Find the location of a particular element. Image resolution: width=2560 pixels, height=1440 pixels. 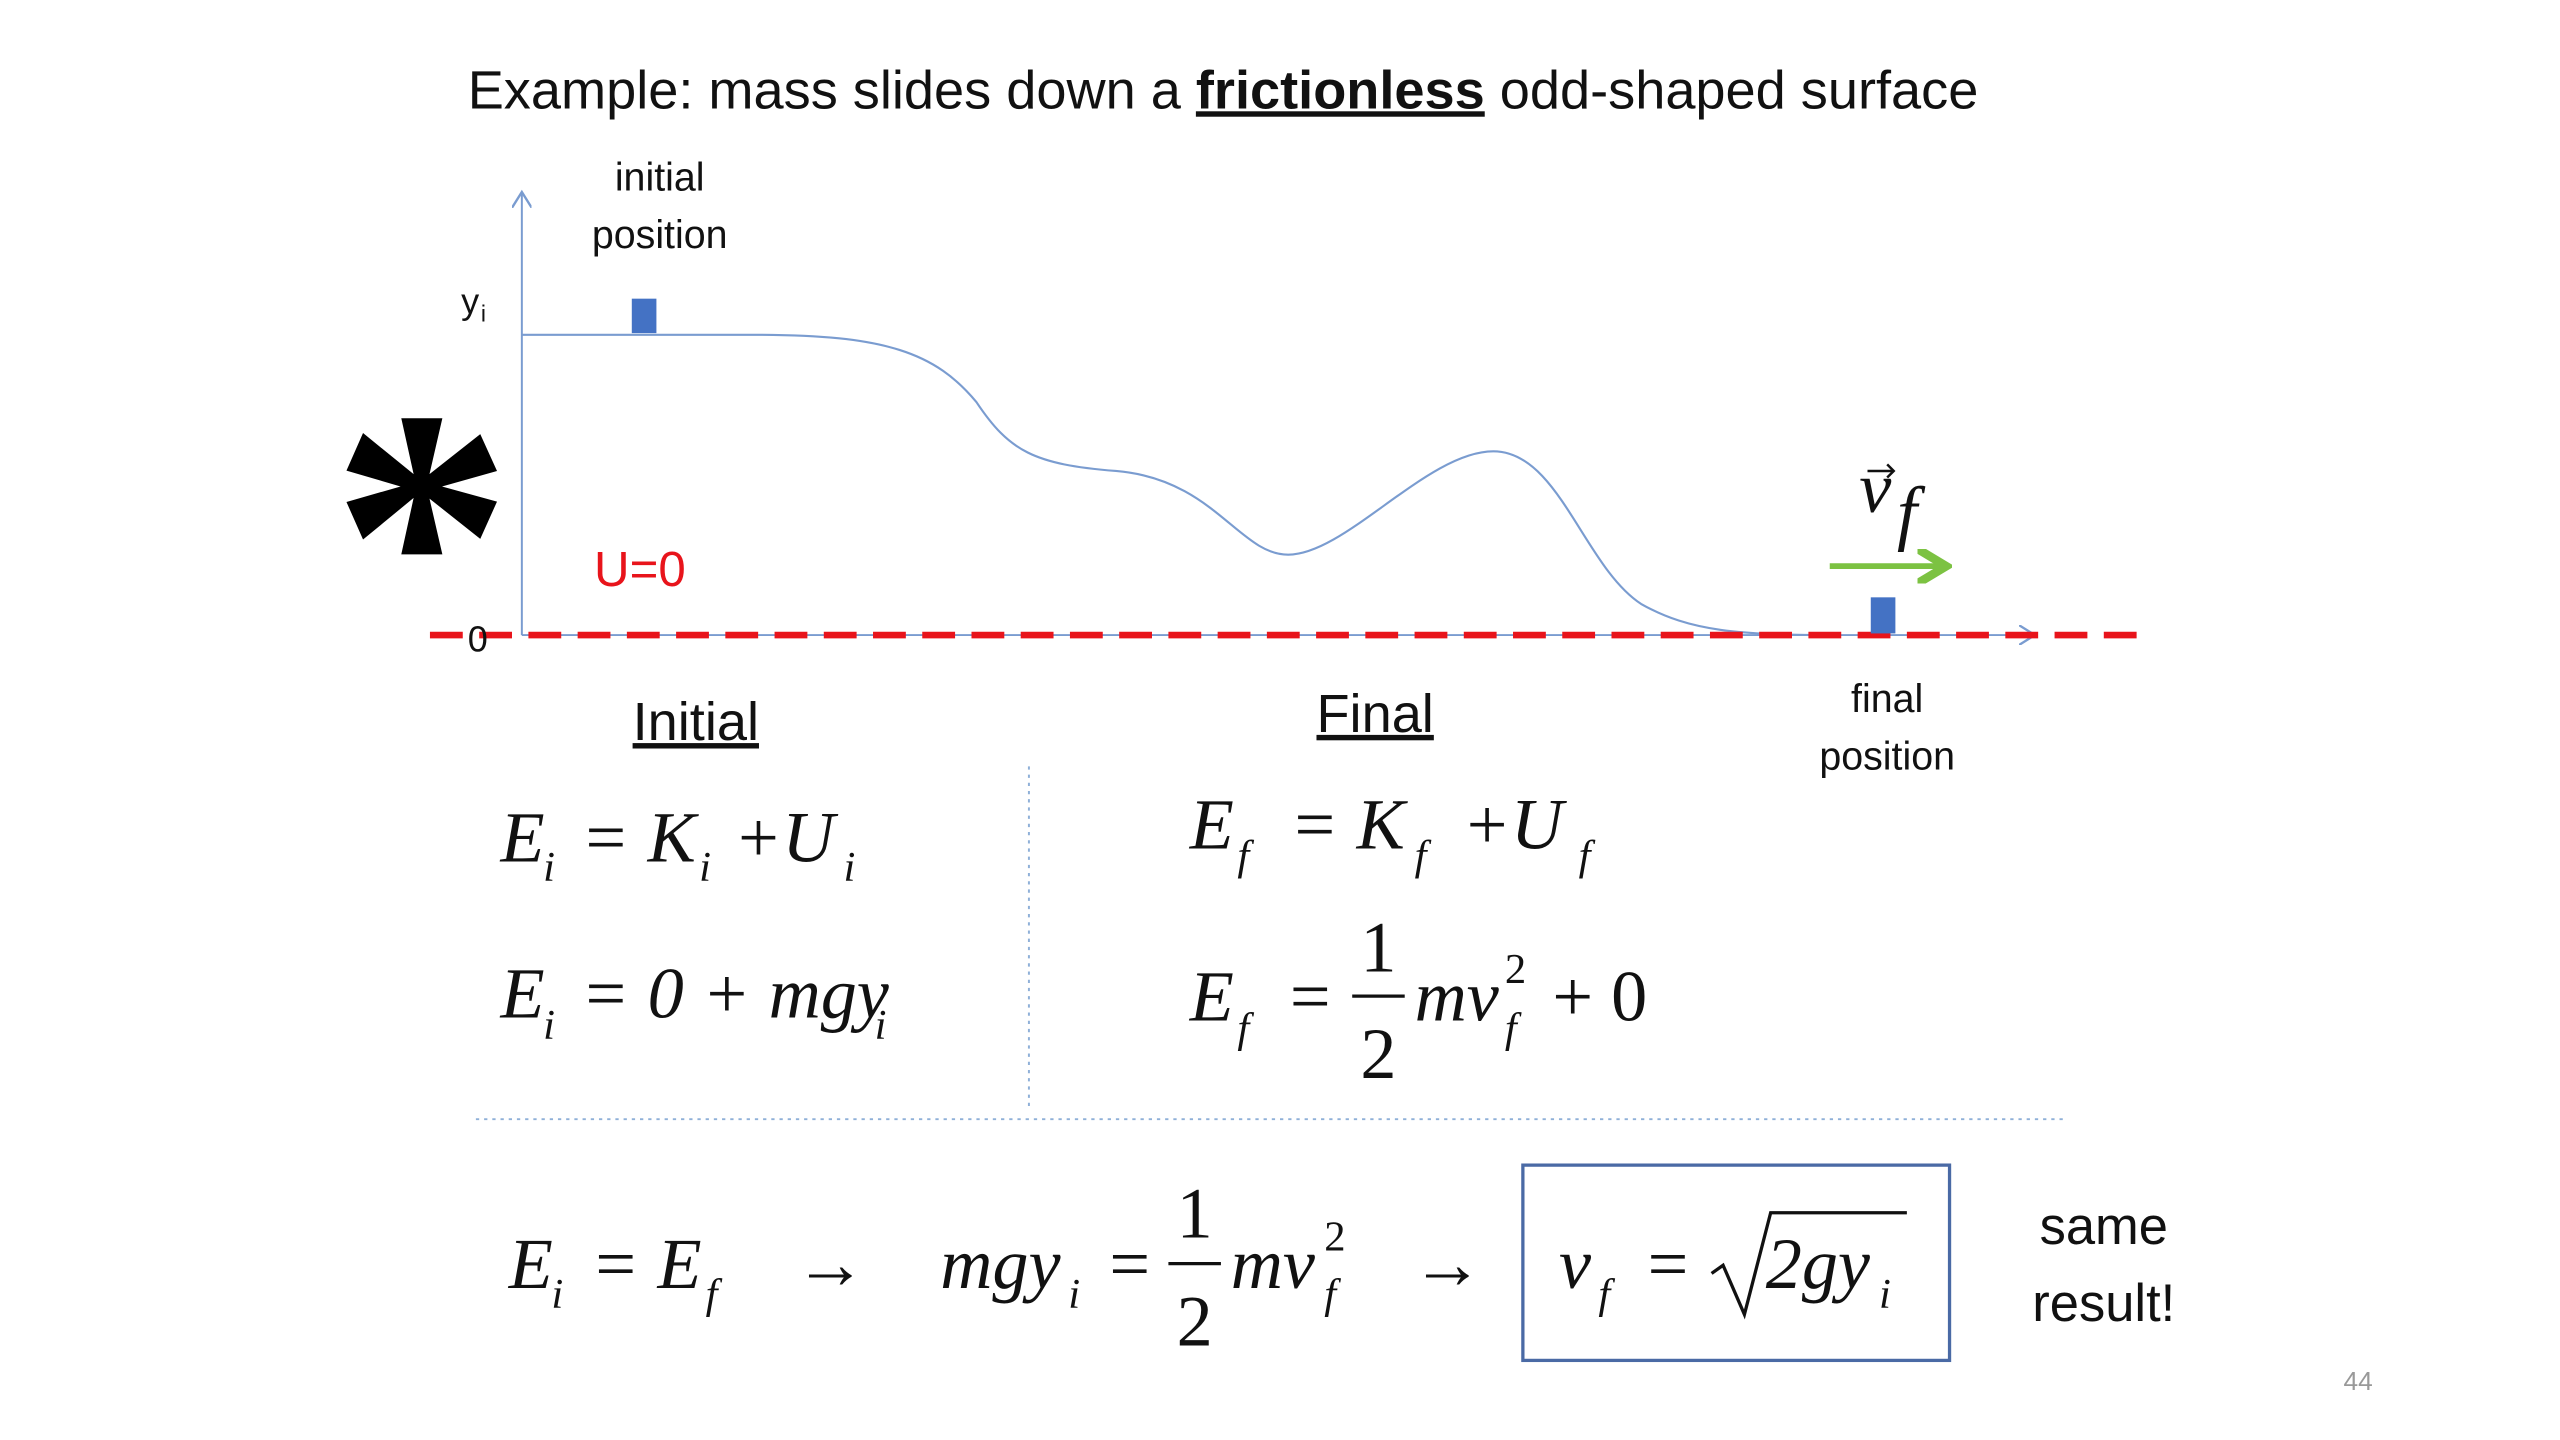

sqrt-sign is located at coordinates (1808, 1265).